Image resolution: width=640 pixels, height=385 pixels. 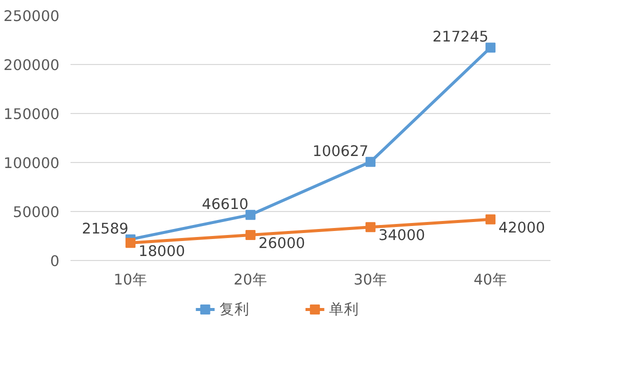 What do you see at coordinates (402, 235) in the screenshot?
I see `data-label: 34000` at bounding box center [402, 235].